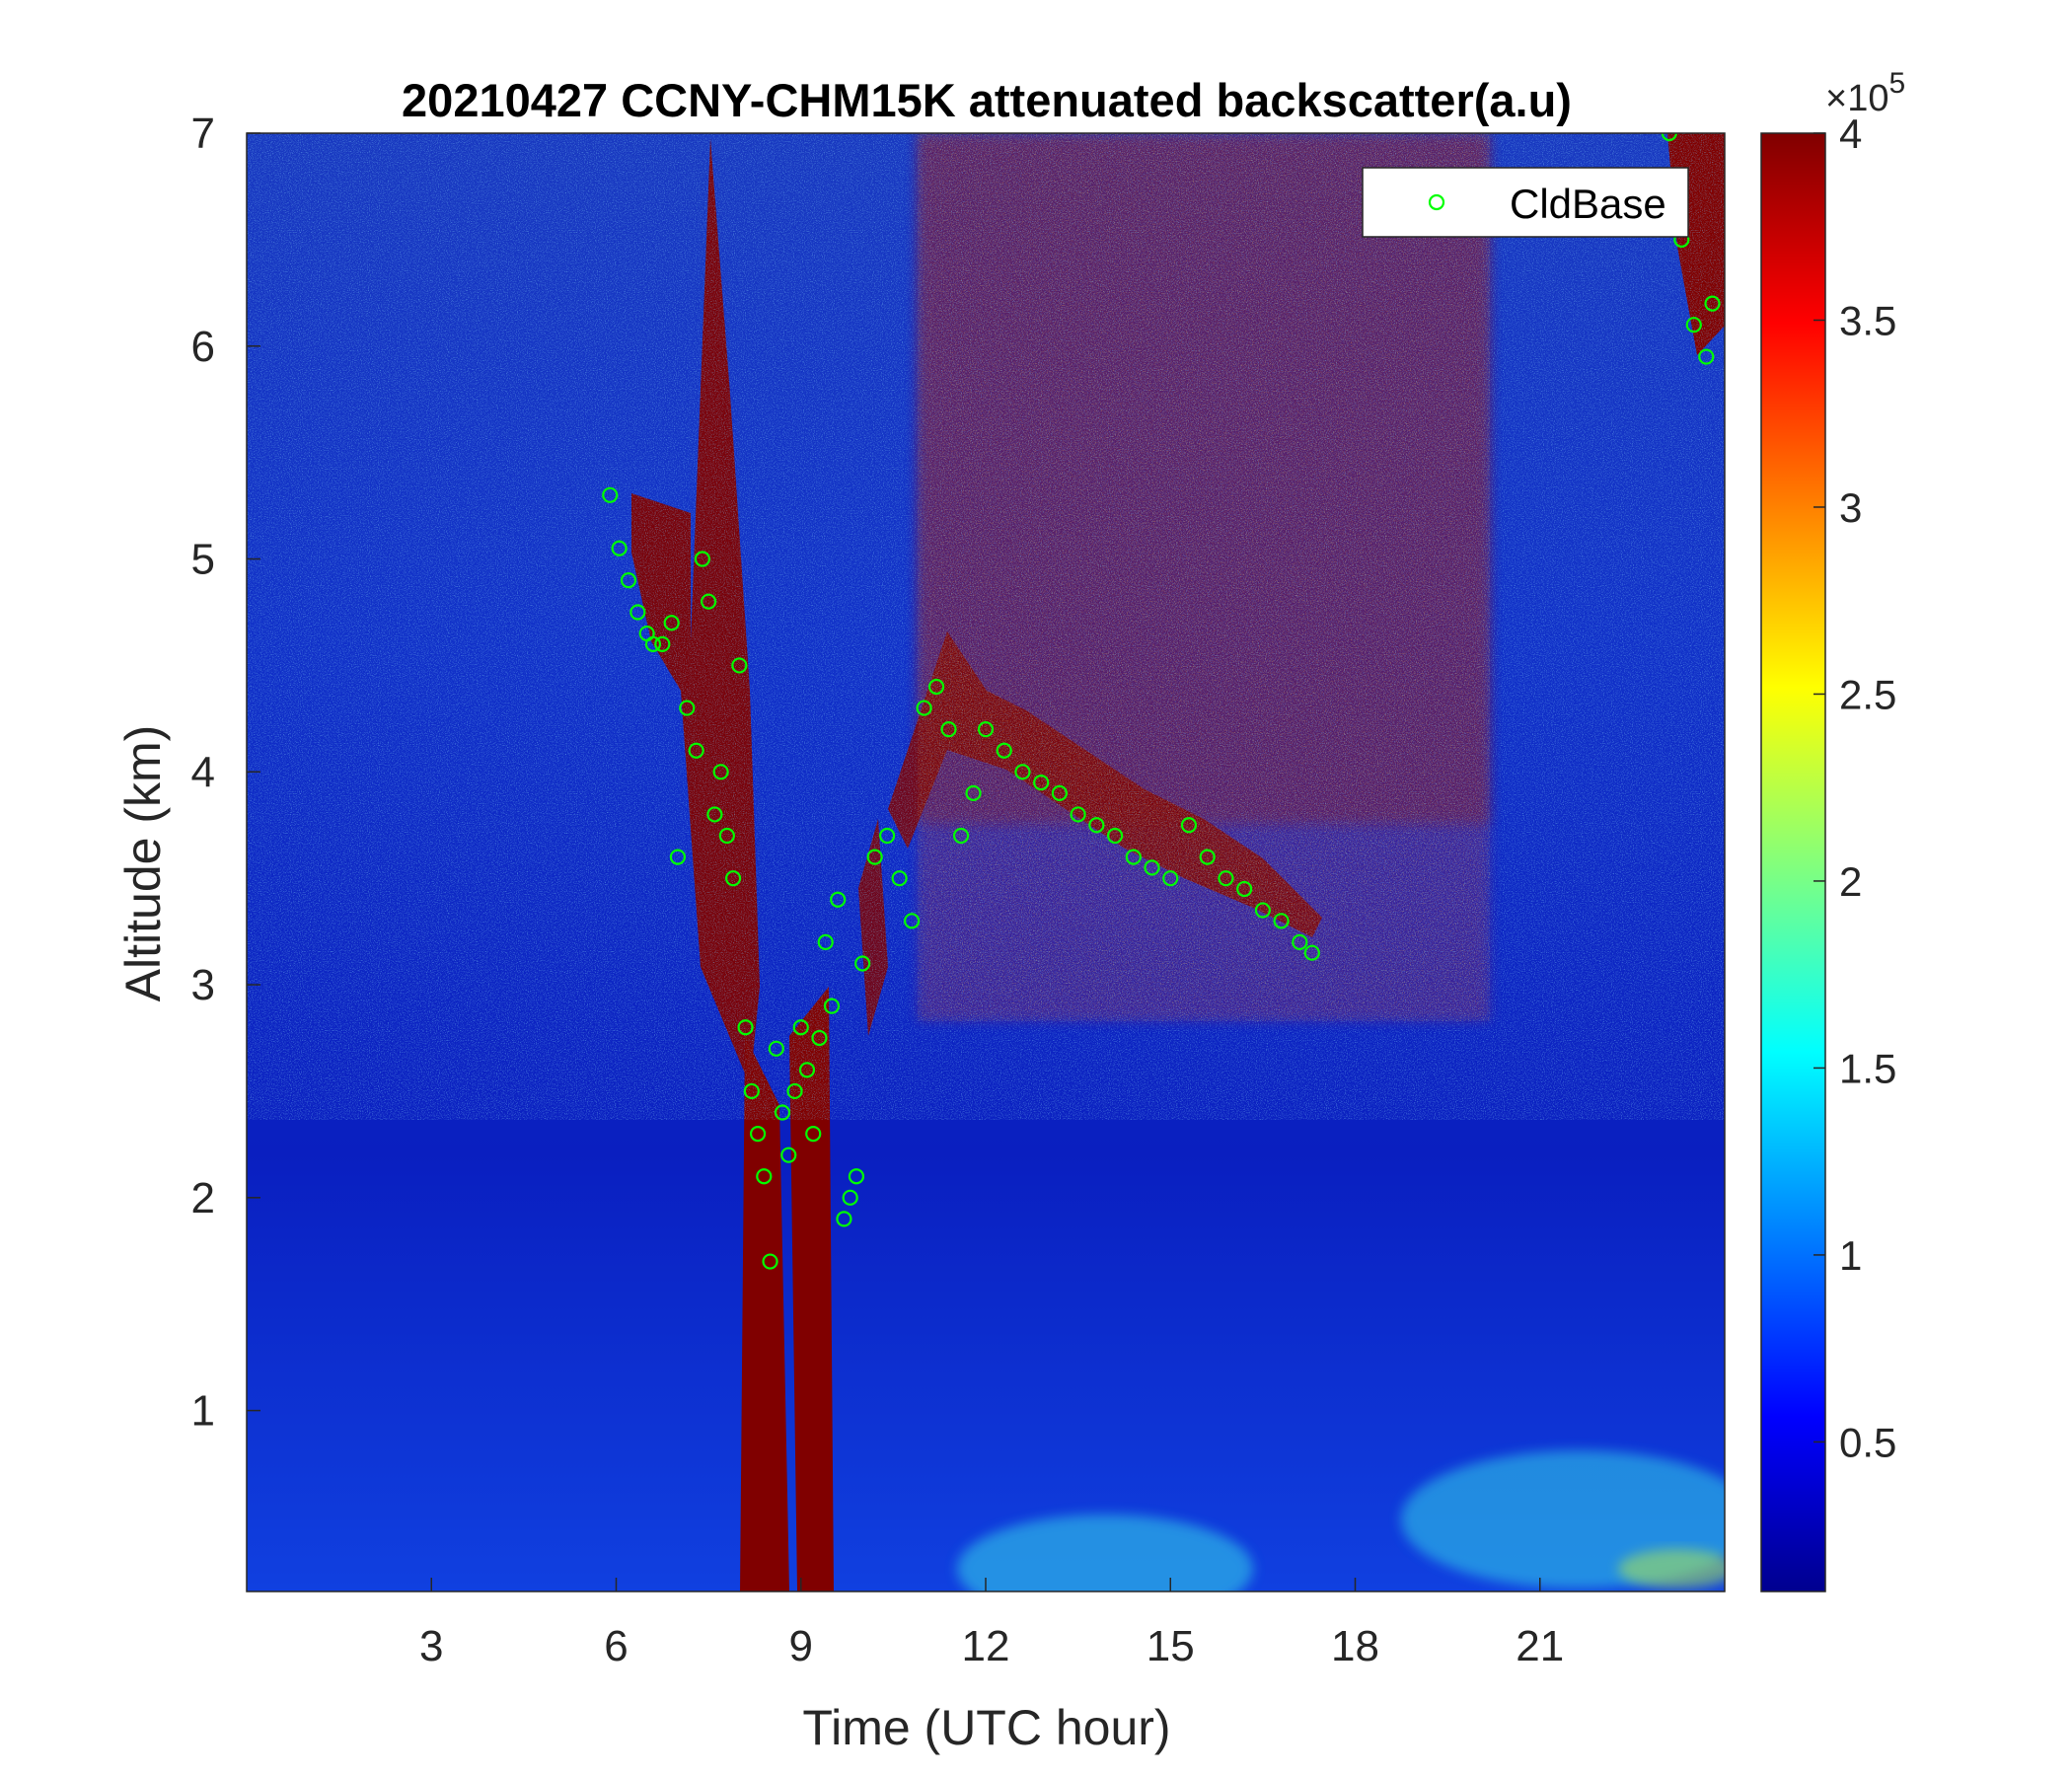  I want to click on legend: CldBase, so click(1526, 203).